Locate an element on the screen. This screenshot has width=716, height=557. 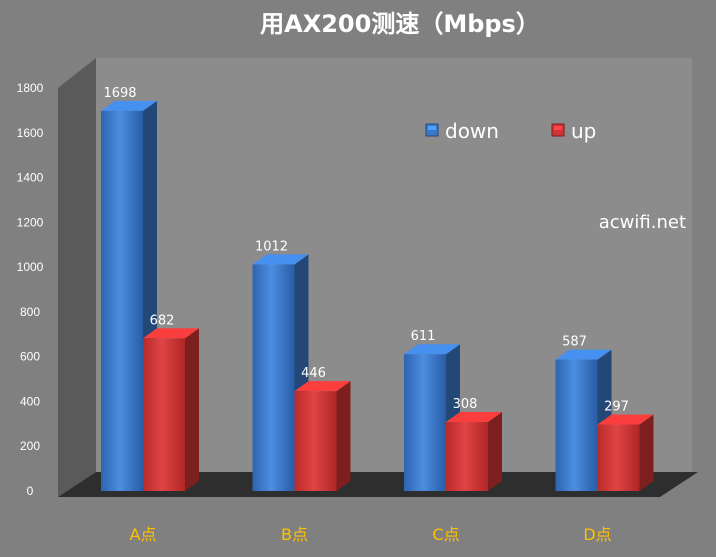
data-label-up-3: 297 is located at coordinates (616, 407).